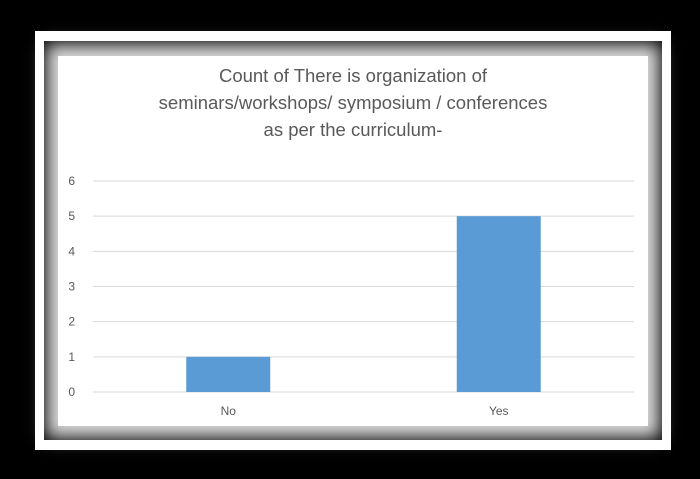 The width and height of the screenshot is (700, 479). Describe the element at coordinates (71, 181) in the screenshot. I see `y-tick-label-6: 6` at that location.